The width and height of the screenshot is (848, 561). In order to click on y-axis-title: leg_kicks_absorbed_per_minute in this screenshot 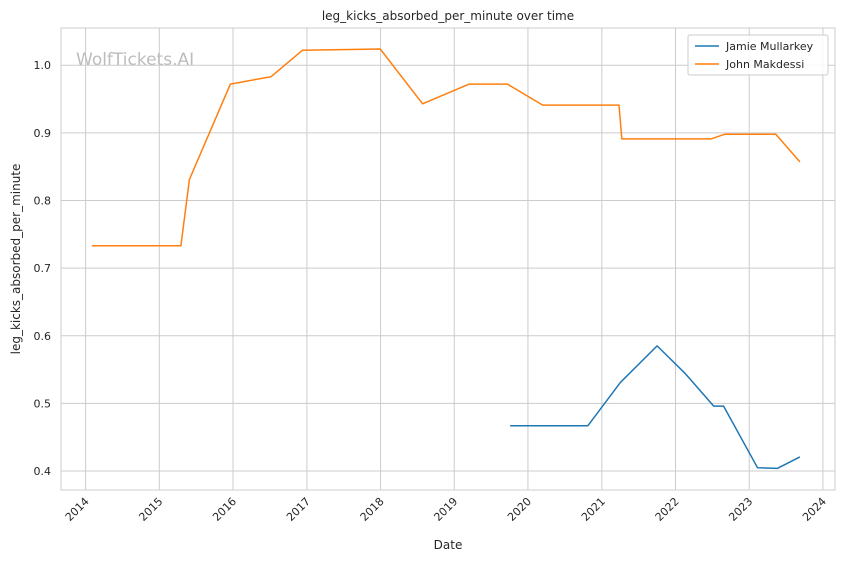, I will do `click(16, 259)`.